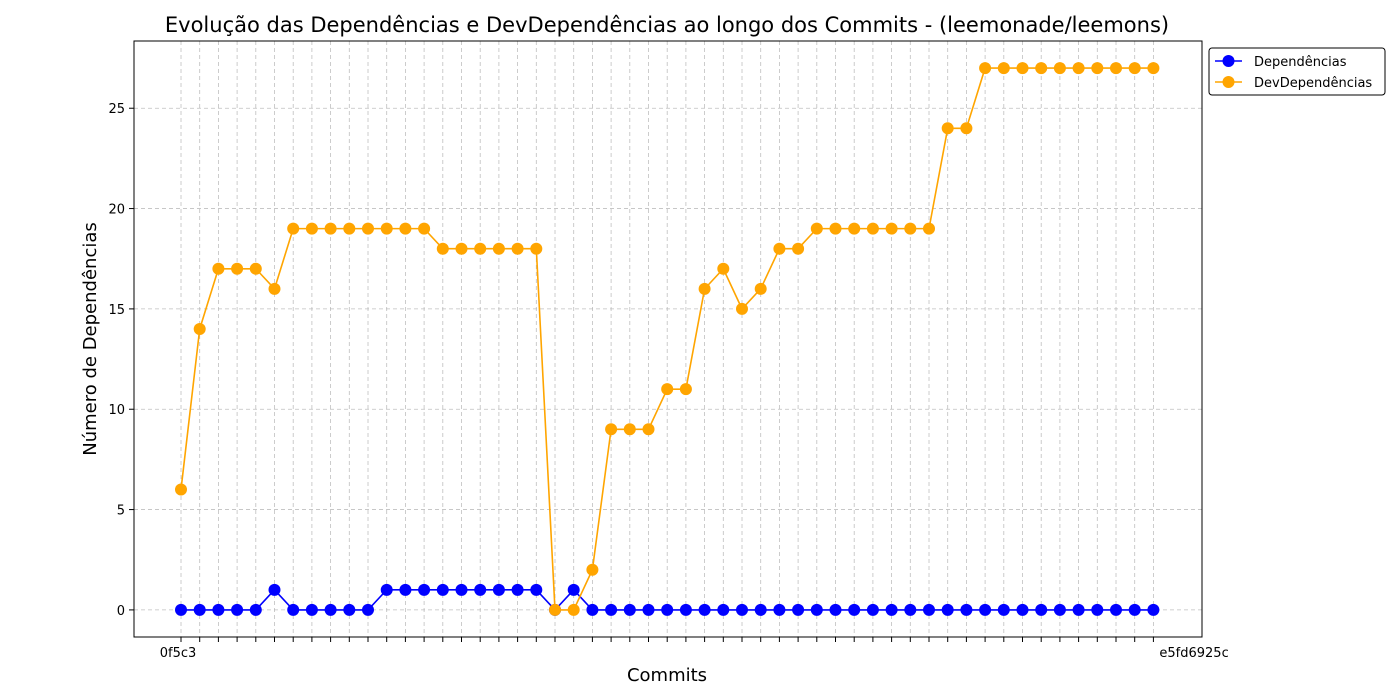 This screenshot has width=1400, height=700. What do you see at coordinates (116, 109) in the screenshot?
I see `y-tick-label: 25` at bounding box center [116, 109].